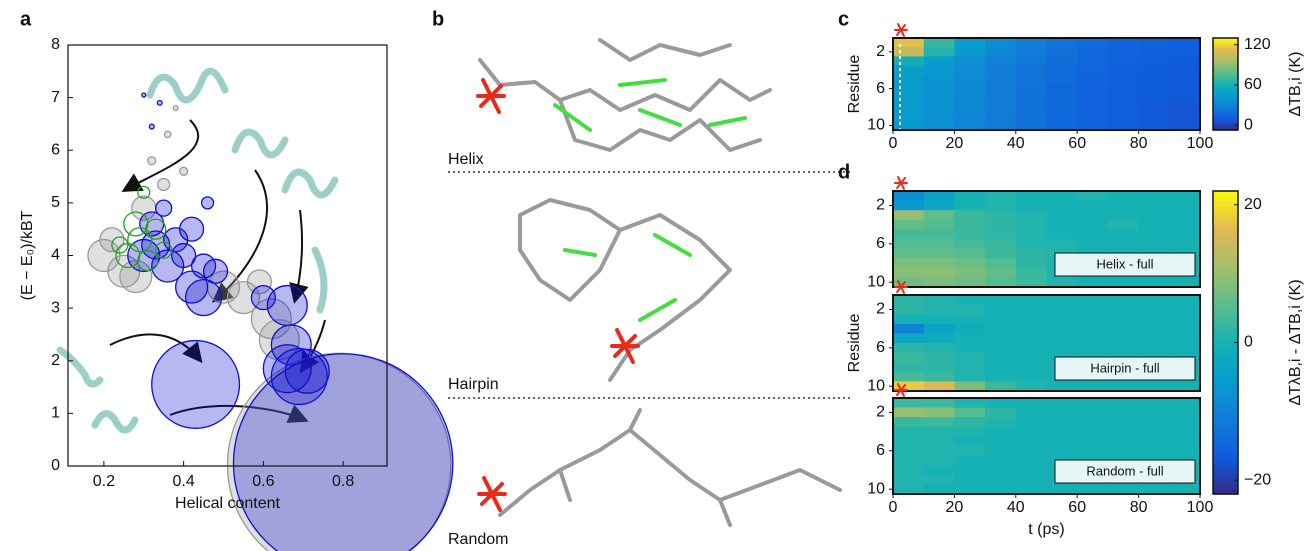 This screenshot has width=1314, height=551. Describe the element at coordinates (184, 481) in the screenshot. I see `x-tick-label: 0.4` at that location.